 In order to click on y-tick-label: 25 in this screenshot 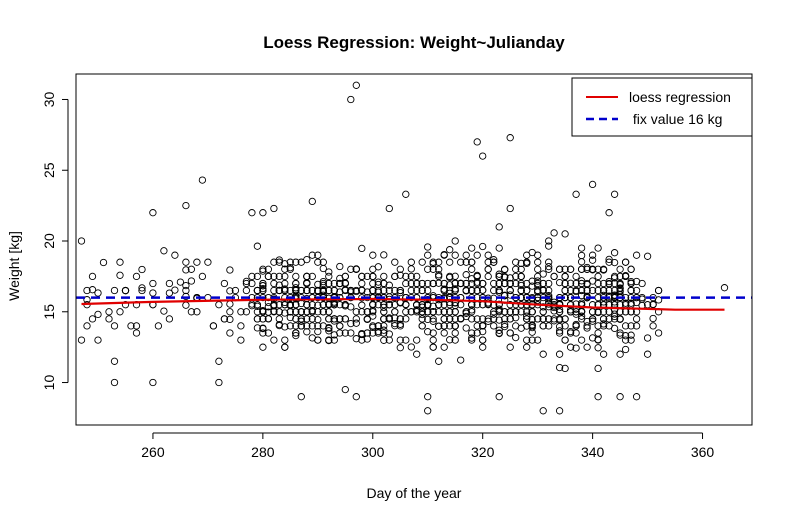, I will do `click(49, 170)`.